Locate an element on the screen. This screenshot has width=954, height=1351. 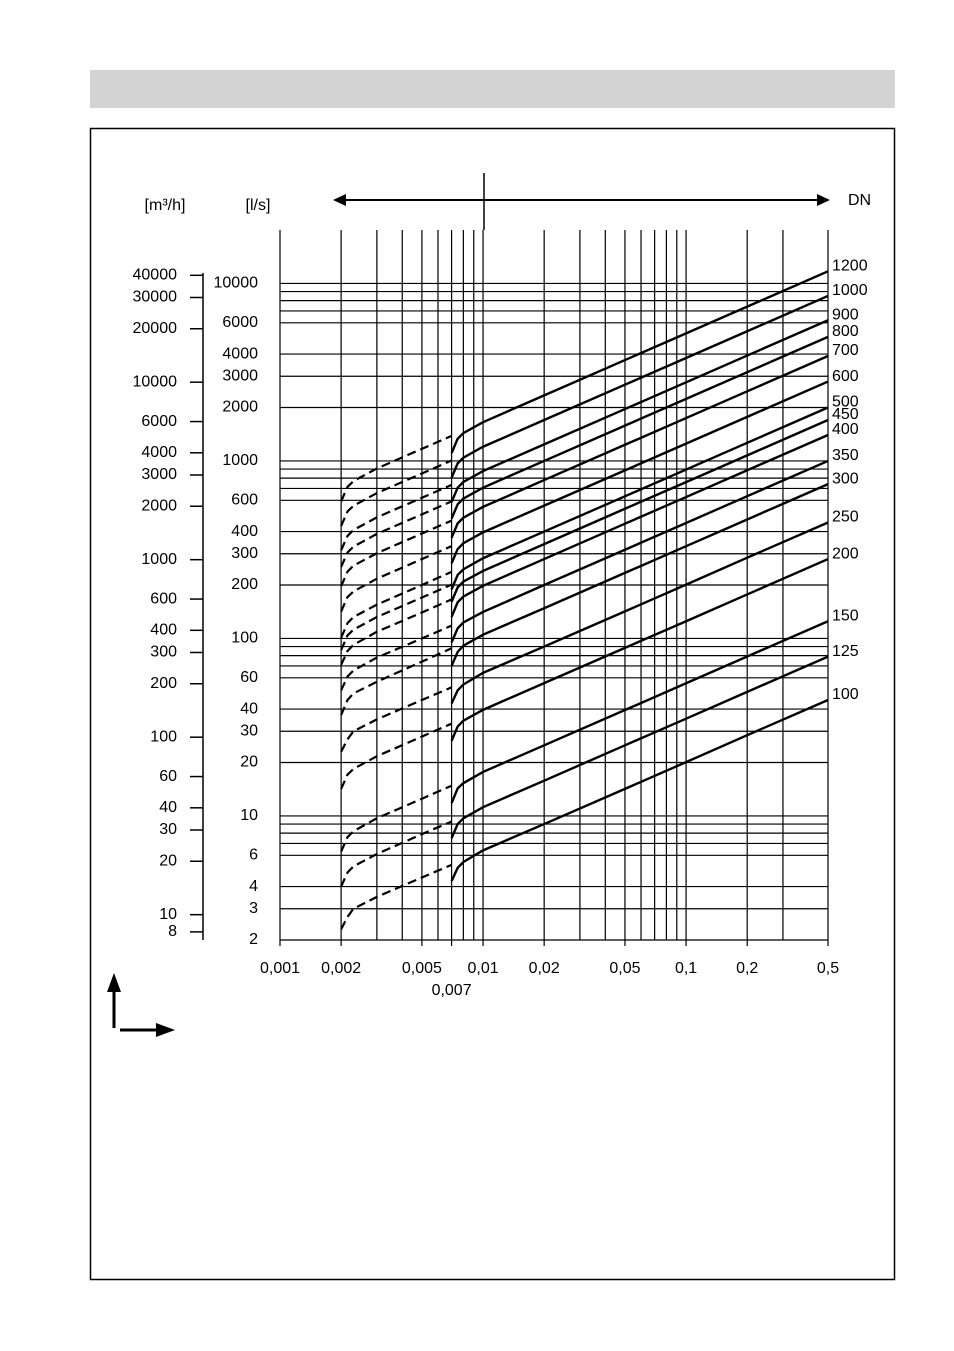
y-tick-label: 30 is located at coordinates (249, 730).